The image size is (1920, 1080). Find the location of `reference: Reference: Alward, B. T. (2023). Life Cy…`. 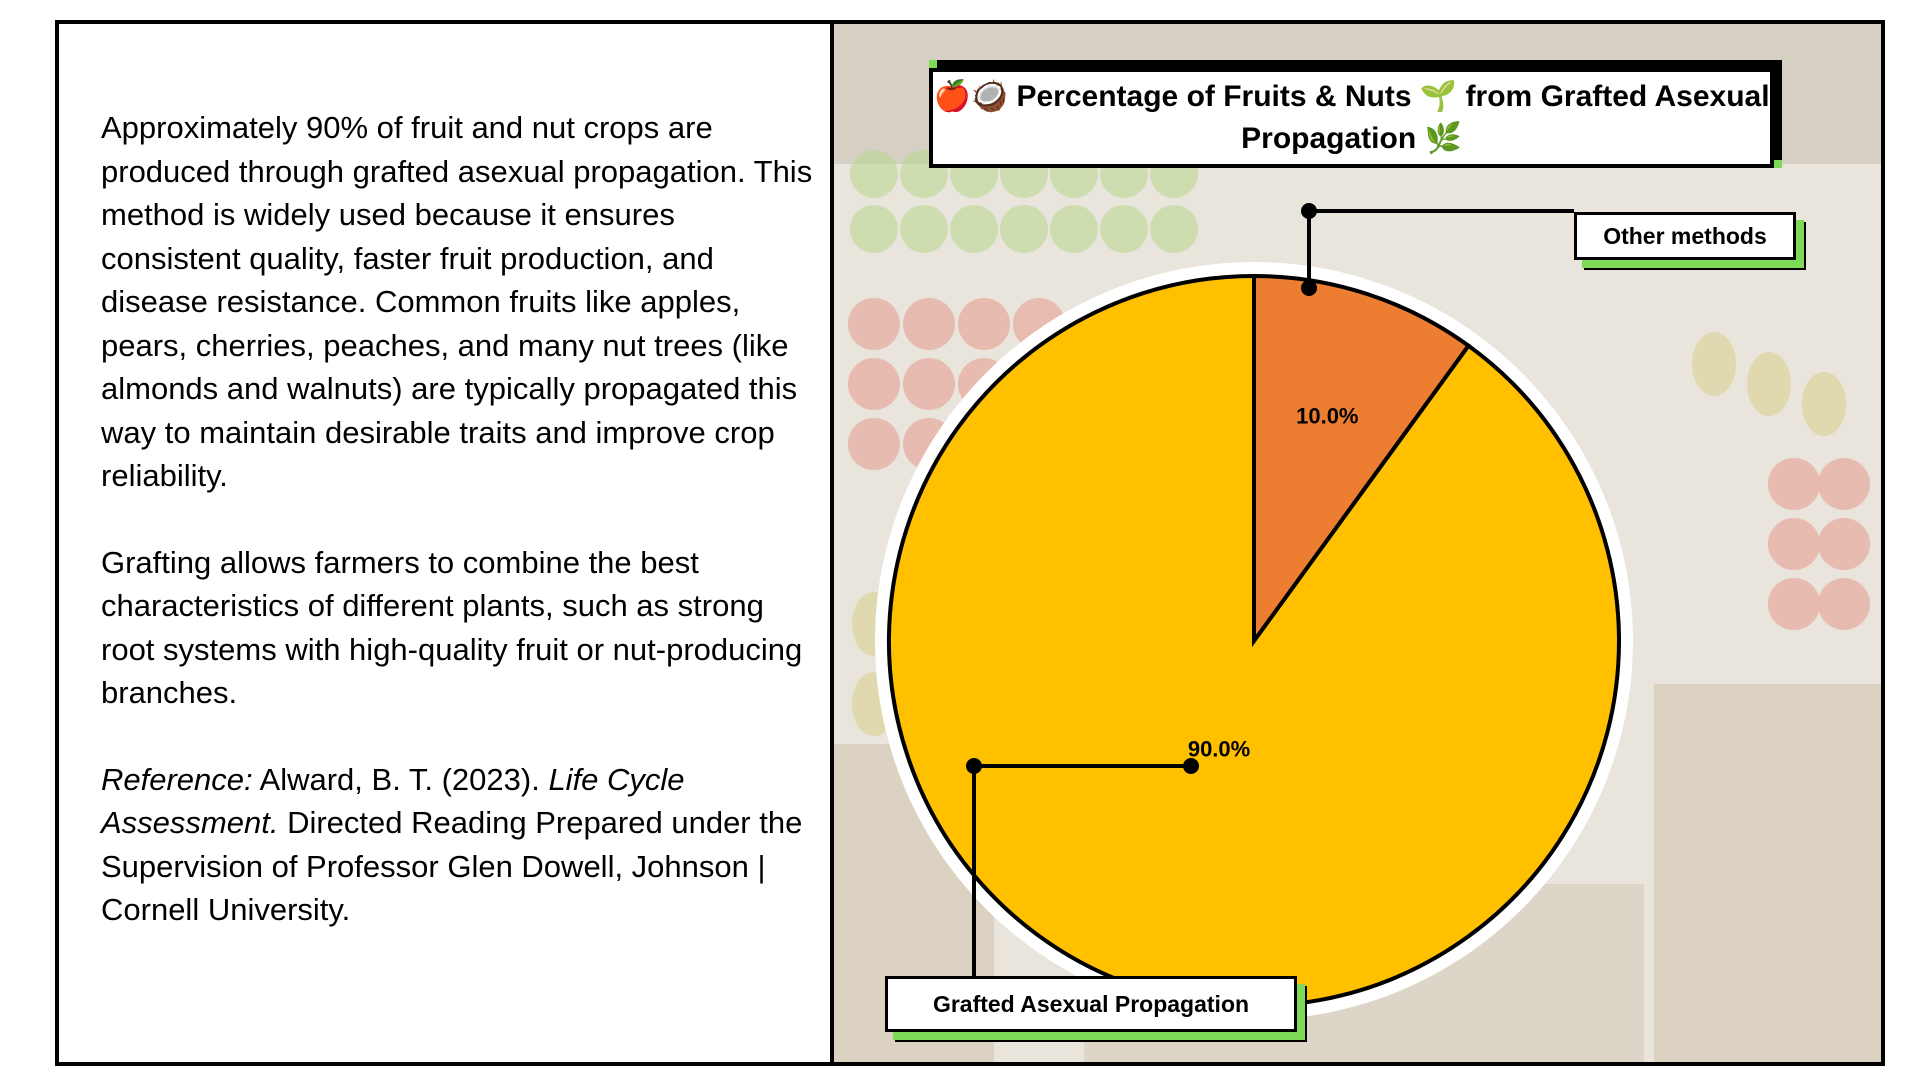

reference: Reference: Alward, B. T. (2023). Life Cy… is located at coordinates (461, 845).